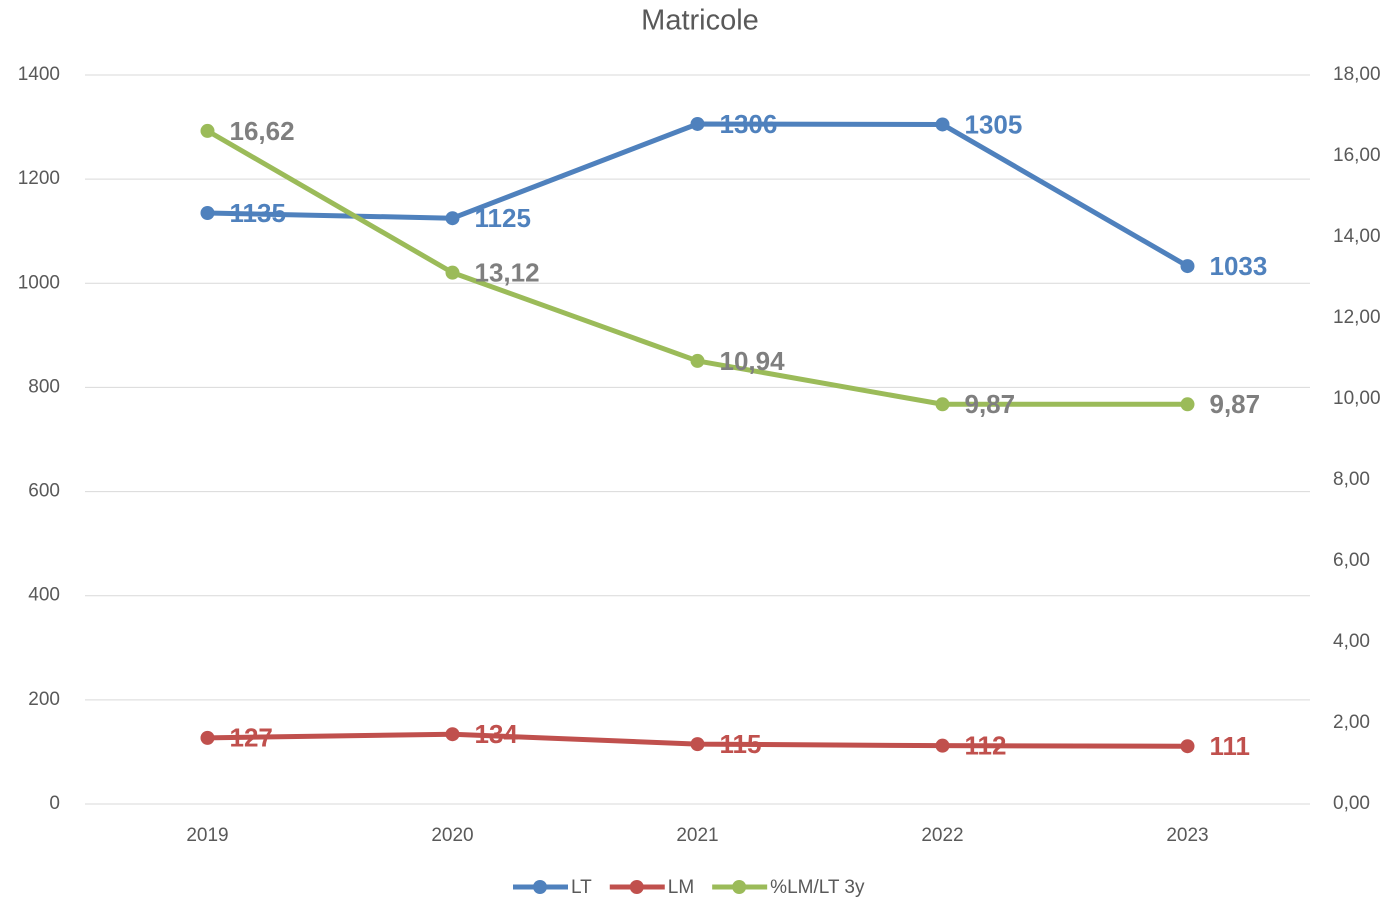 The image size is (1393, 900). What do you see at coordinates (1357, 236) in the screenshot?
I see `y2-tick-label: 14,00` at bounding box center [1357, 236].